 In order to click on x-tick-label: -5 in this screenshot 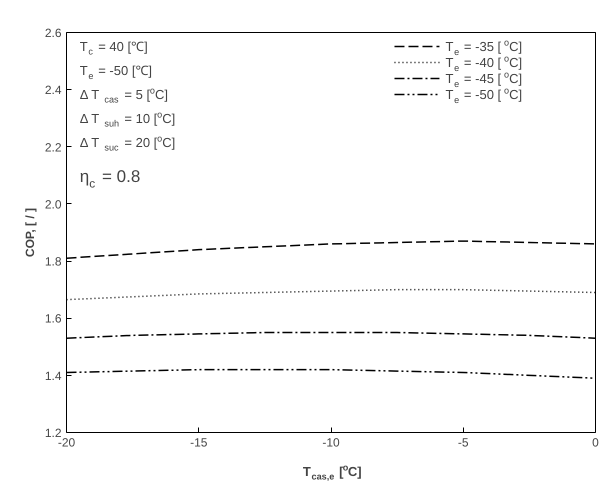, I will do `click(463, 443)`.